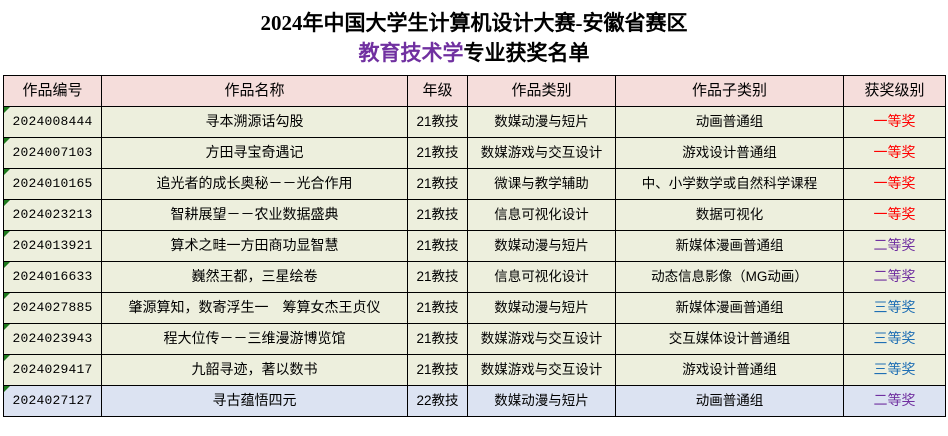 The width and height of the screenshot is (948, 436). What do you see at coordinates (254, 339) in the screenshot?
I see `cell-name: 程大位传－－三维漫游博览馆` at bounding box center [254, 339].